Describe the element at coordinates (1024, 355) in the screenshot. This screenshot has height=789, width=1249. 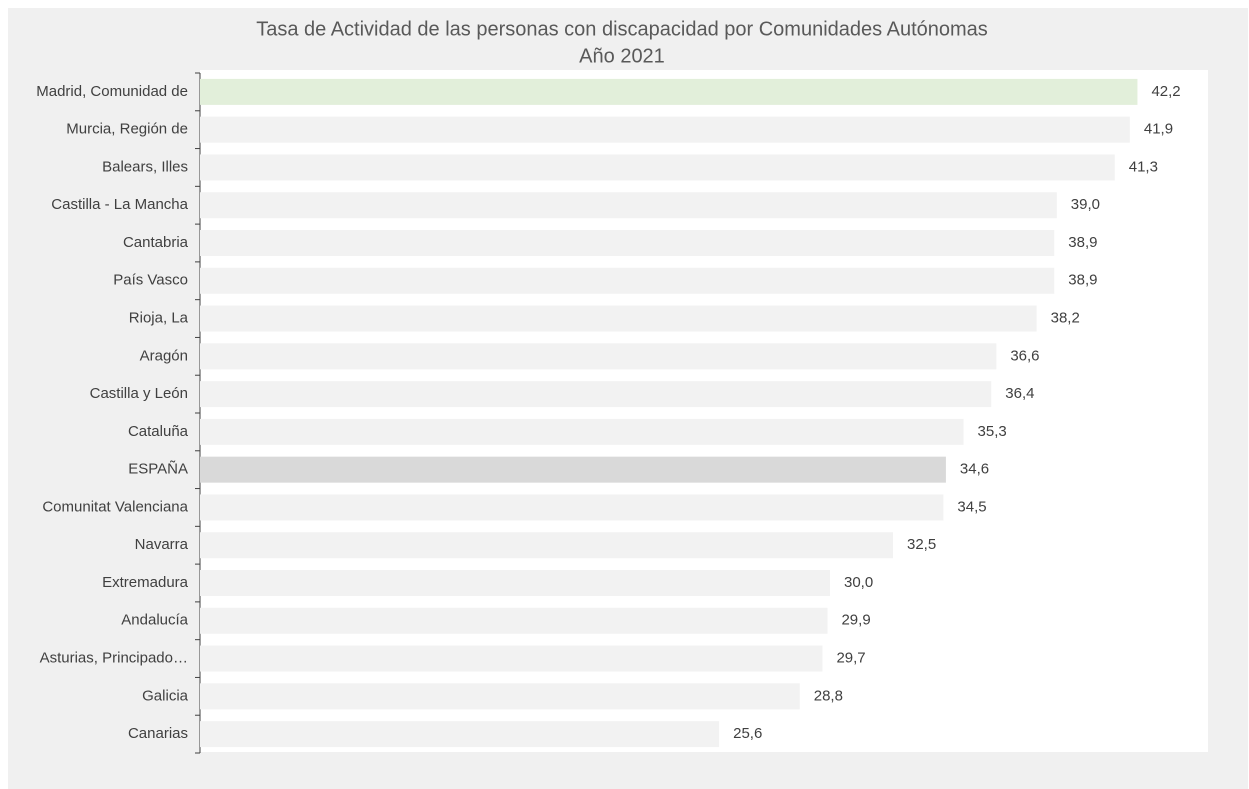
I see `data-label: 36,6` at that location.